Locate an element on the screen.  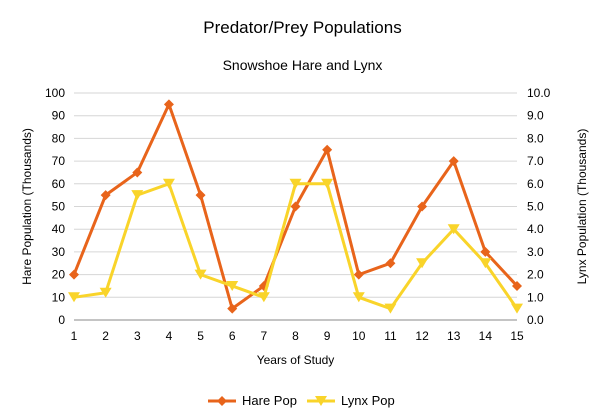
y-right-tick-label: 8.0 is located at coordinates (535, 138).